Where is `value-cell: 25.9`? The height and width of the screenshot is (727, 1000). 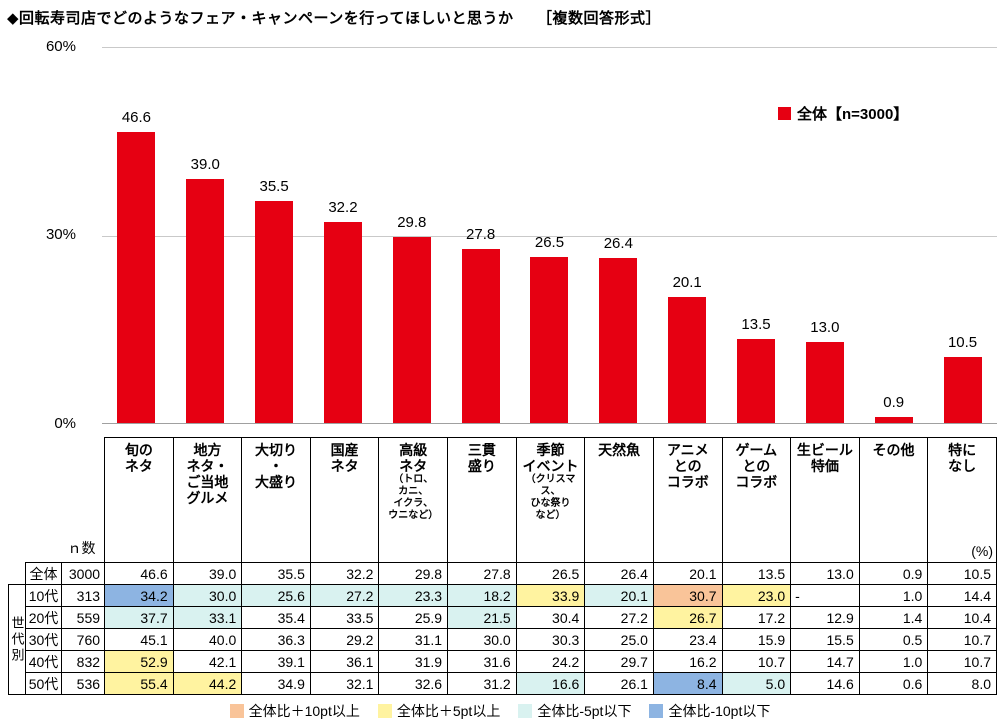 value-cell: 25.9 is located at coordinates (413, 617).